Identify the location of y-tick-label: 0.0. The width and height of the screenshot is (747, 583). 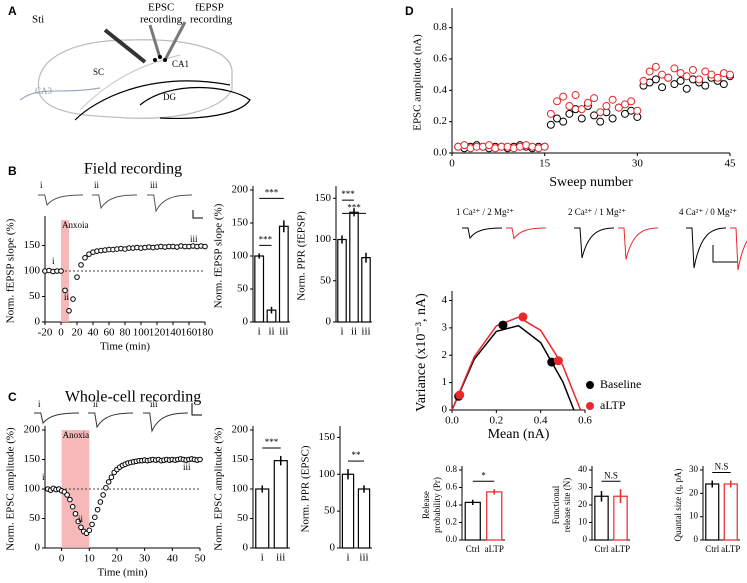
(452, 539).